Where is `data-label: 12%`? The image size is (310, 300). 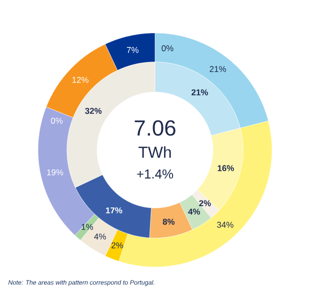
data-label: 12% is located at coordinates (80, 79).